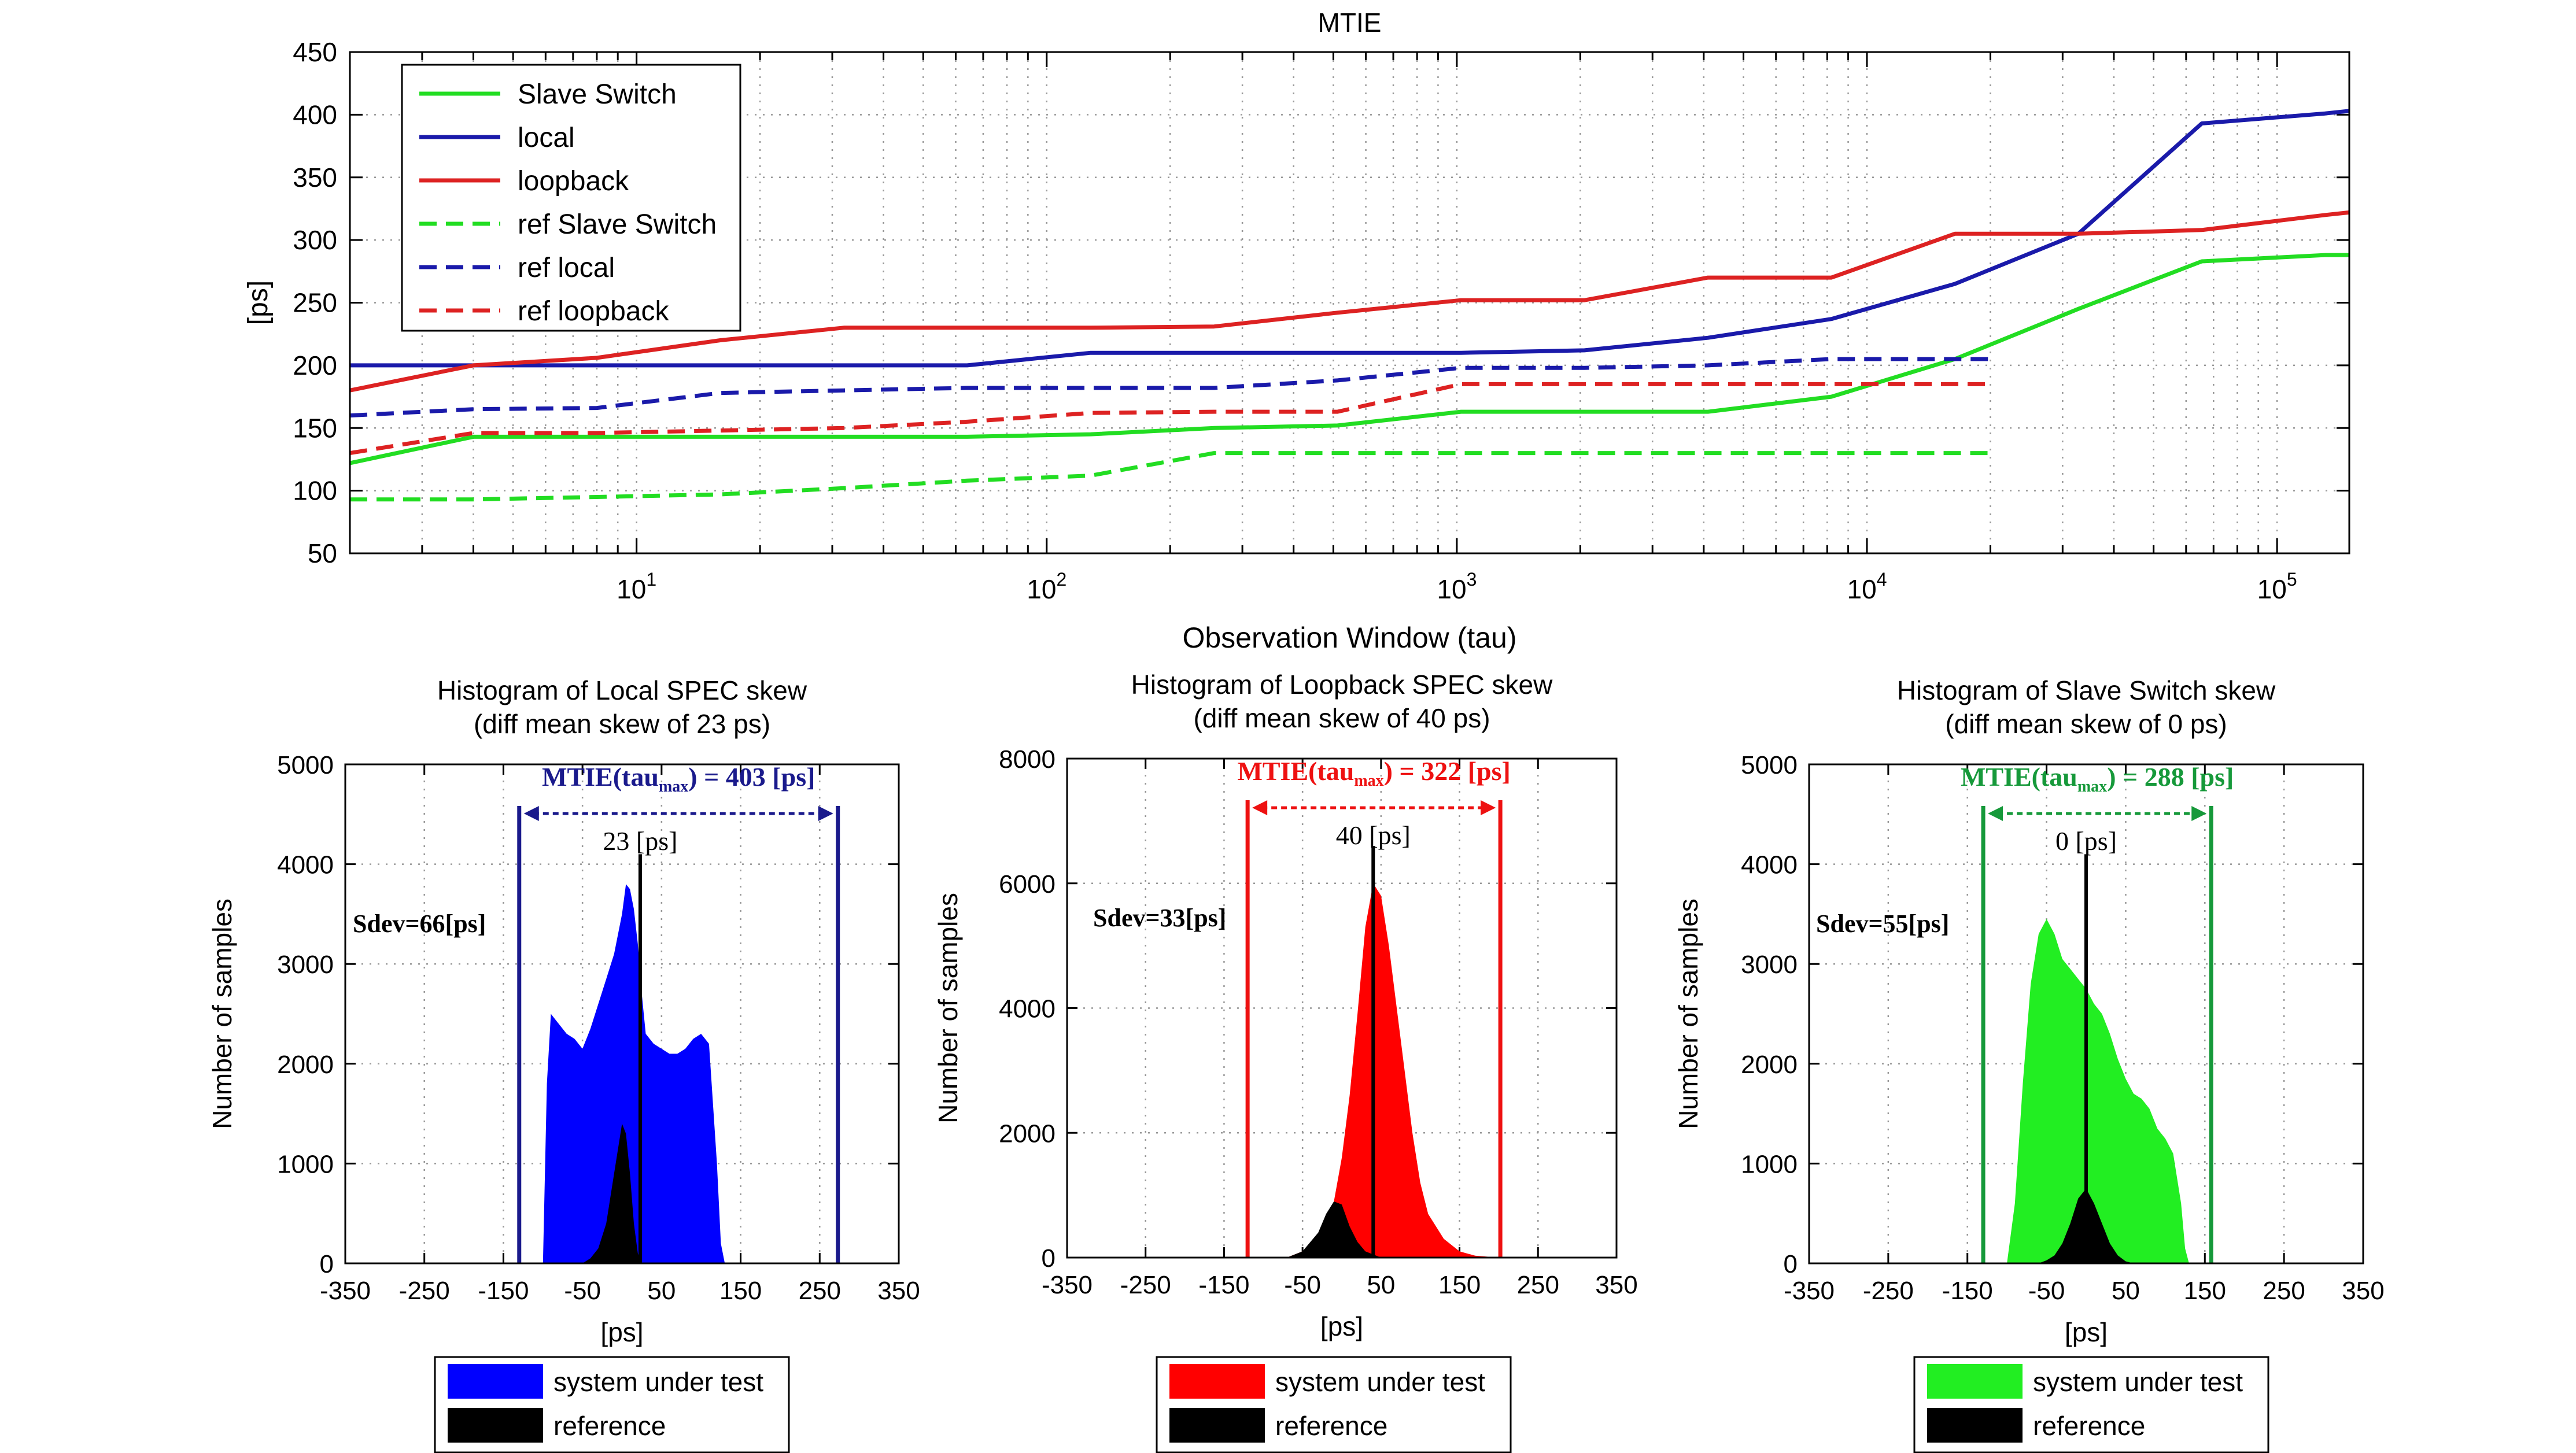 The height and width of the screenshot is (1453, 2576). Describe the element at coordinates (566, 268) in the screenshot. I see `legend-label: ref local` at that location.